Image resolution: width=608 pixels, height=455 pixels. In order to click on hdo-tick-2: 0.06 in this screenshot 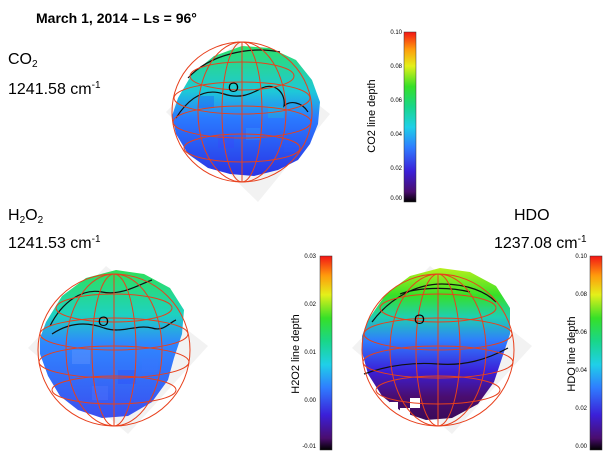, I will do `click(581, 333)`.